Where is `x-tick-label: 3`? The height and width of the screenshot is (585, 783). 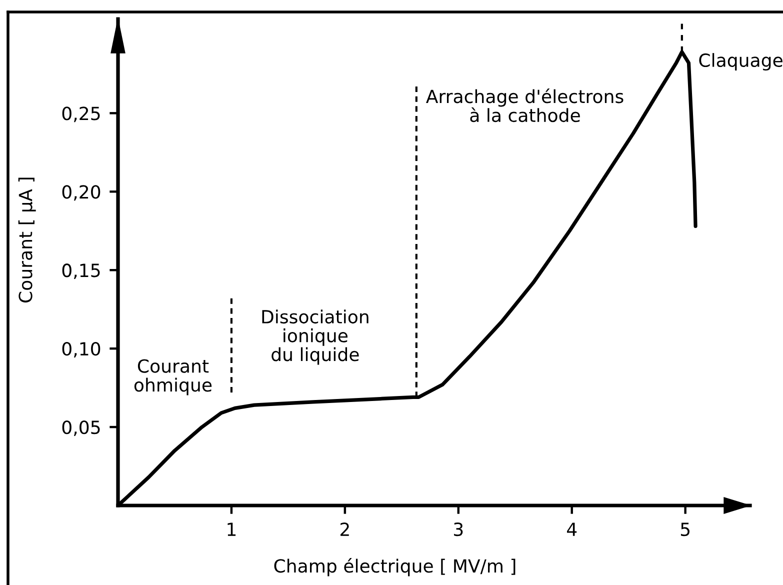
x-tick-label: 3 is located at coordinates (458, 529).